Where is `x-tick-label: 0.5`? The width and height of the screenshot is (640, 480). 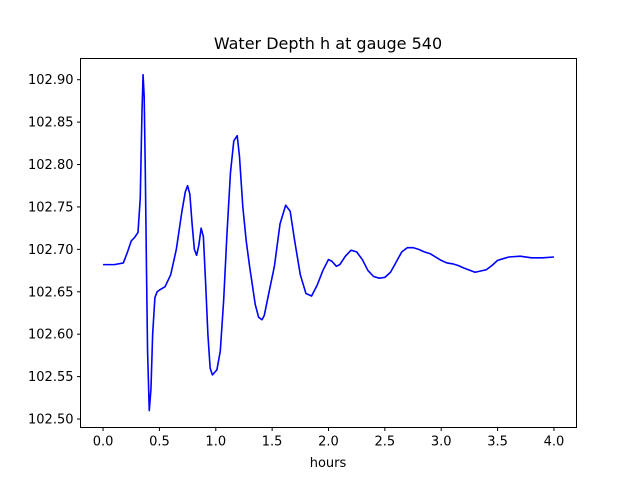
x-tick-label: 0.5 is located at coordinates (159, 442).